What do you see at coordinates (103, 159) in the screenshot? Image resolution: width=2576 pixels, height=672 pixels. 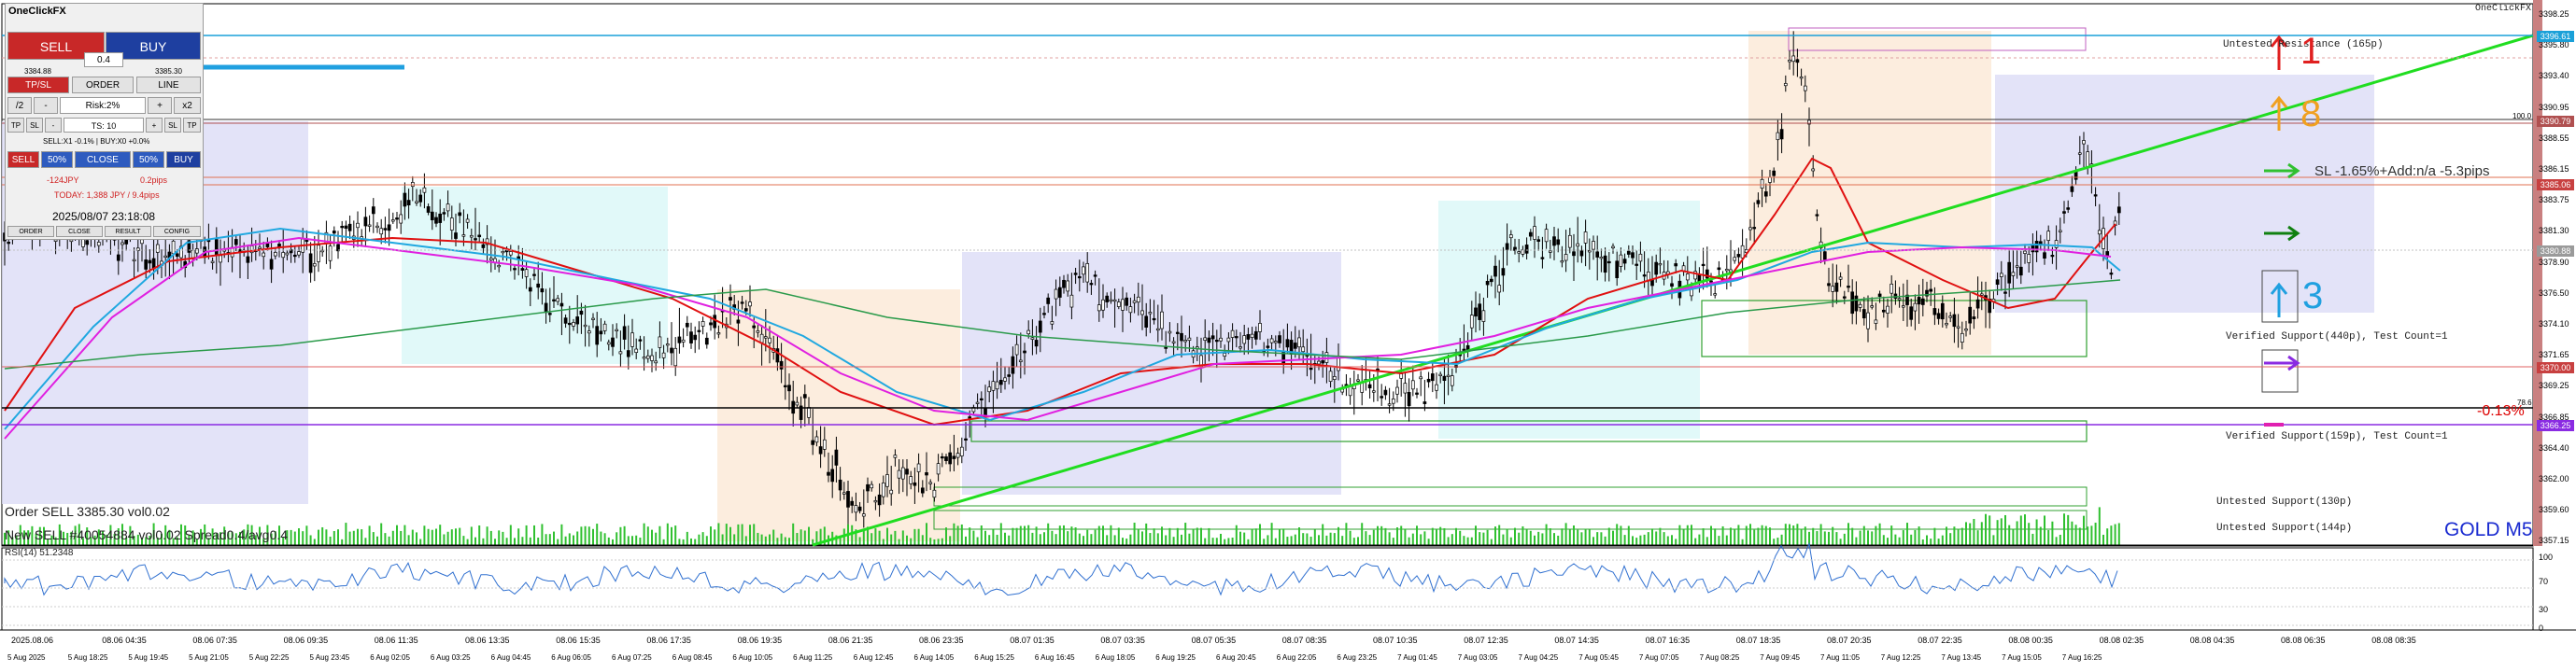 I see `close-all-button: CLOSE` at bounding box center [103, 159].